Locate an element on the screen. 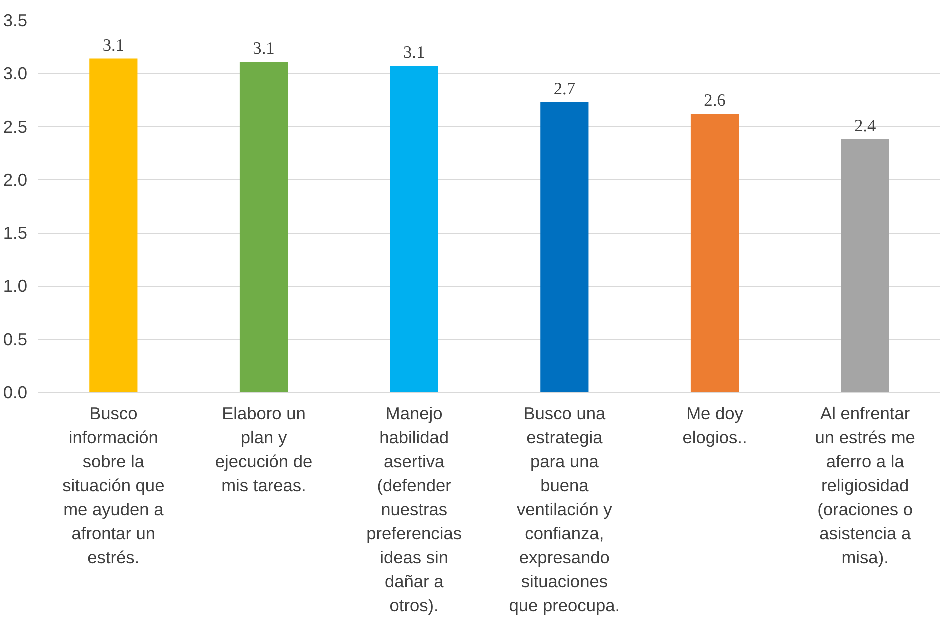 This screenshot has width=951, height=624. data-label: 2.7 is located at coordinates (565, 88).